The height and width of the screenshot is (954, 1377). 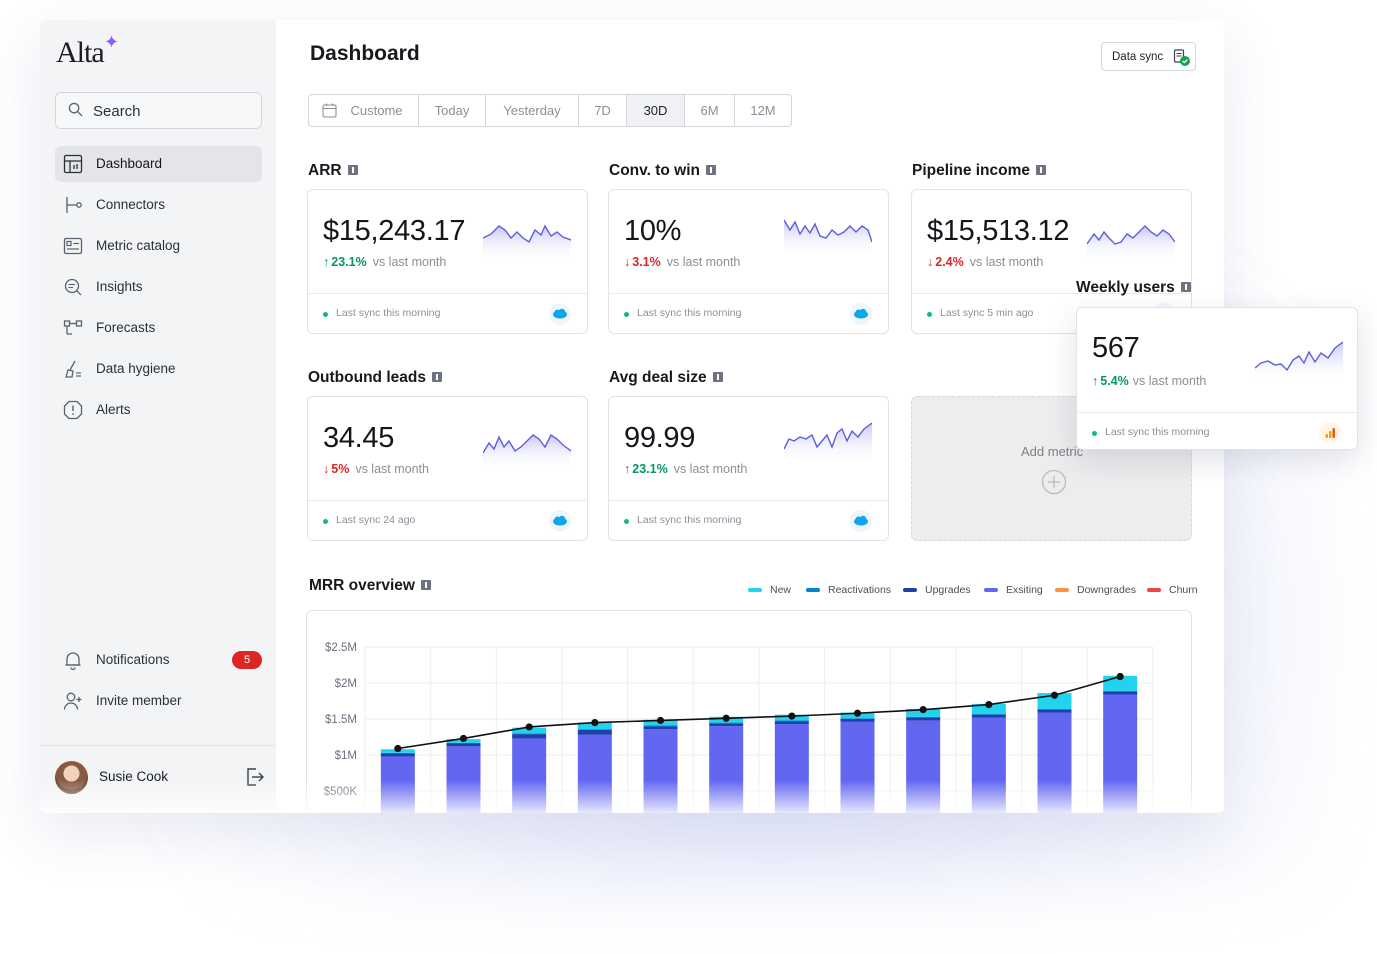 I want to click on y-tick-label: $2M, so click(x=346, y=684).